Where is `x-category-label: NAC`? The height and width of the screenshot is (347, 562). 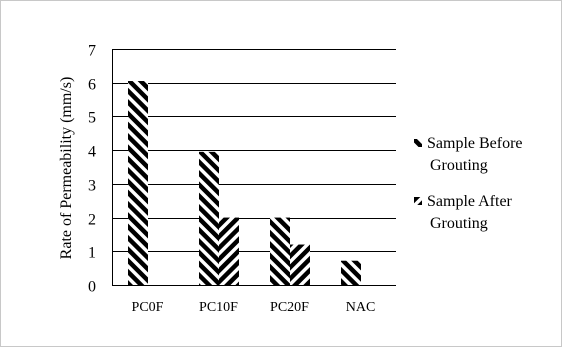 x-category-label: NAC is located at coordinates (361, 307).